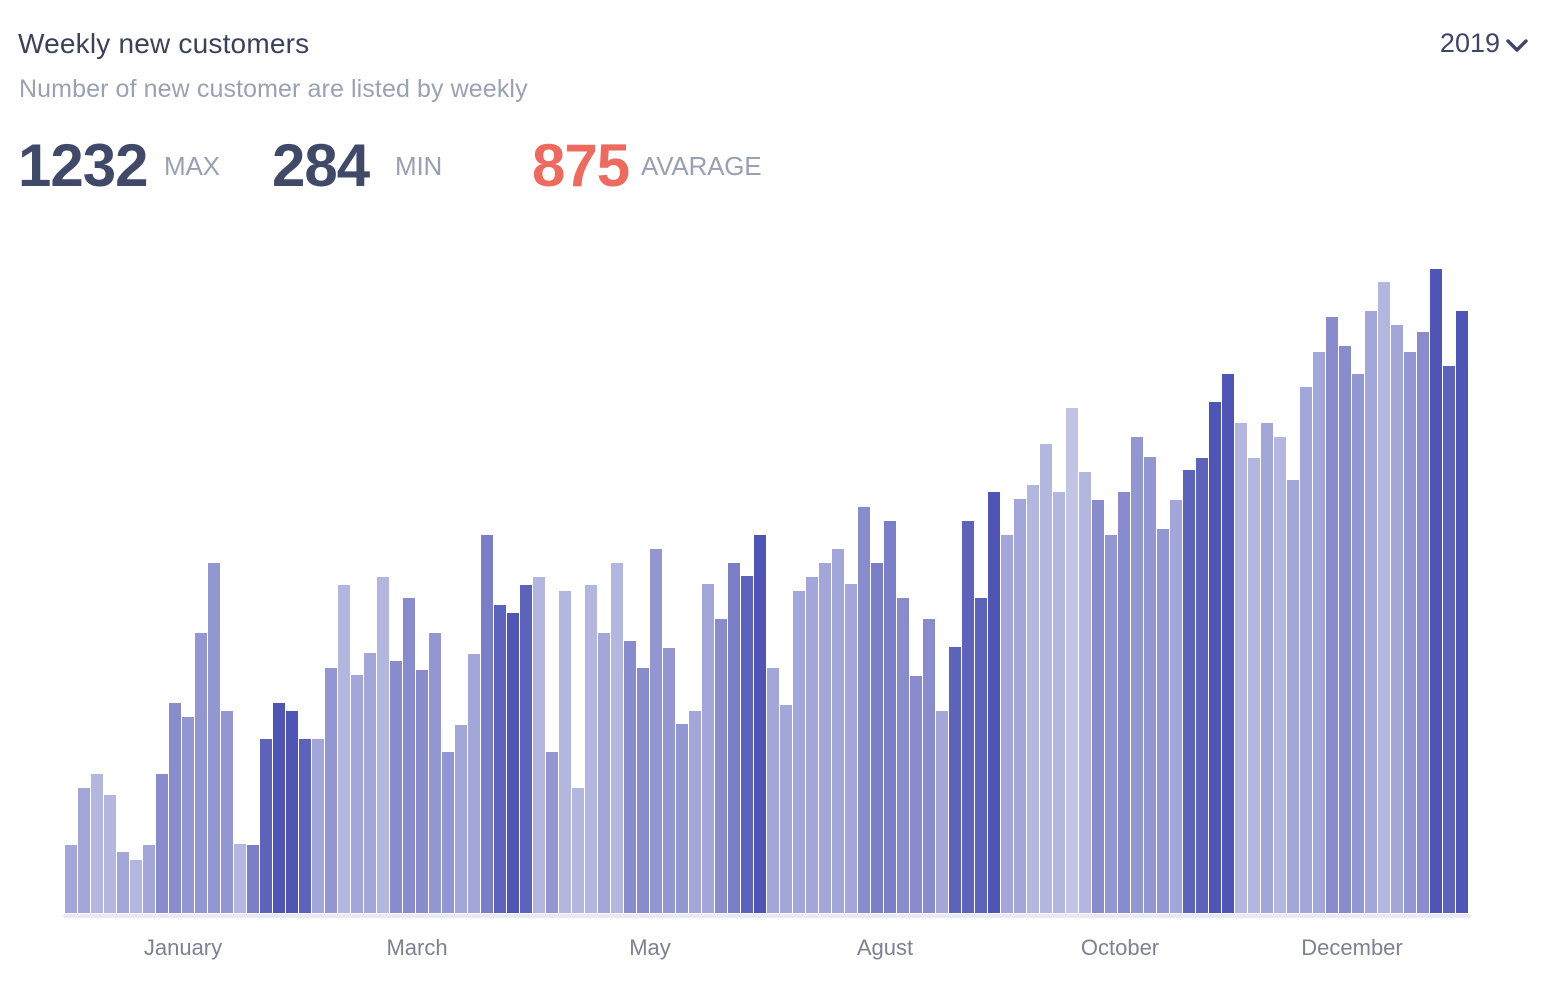 The width and height of the screenshot is (1560, 990). Describe the element at coordinates (1484, 43) in the screenshot. I see `year-dropdown: 2019` at that location.